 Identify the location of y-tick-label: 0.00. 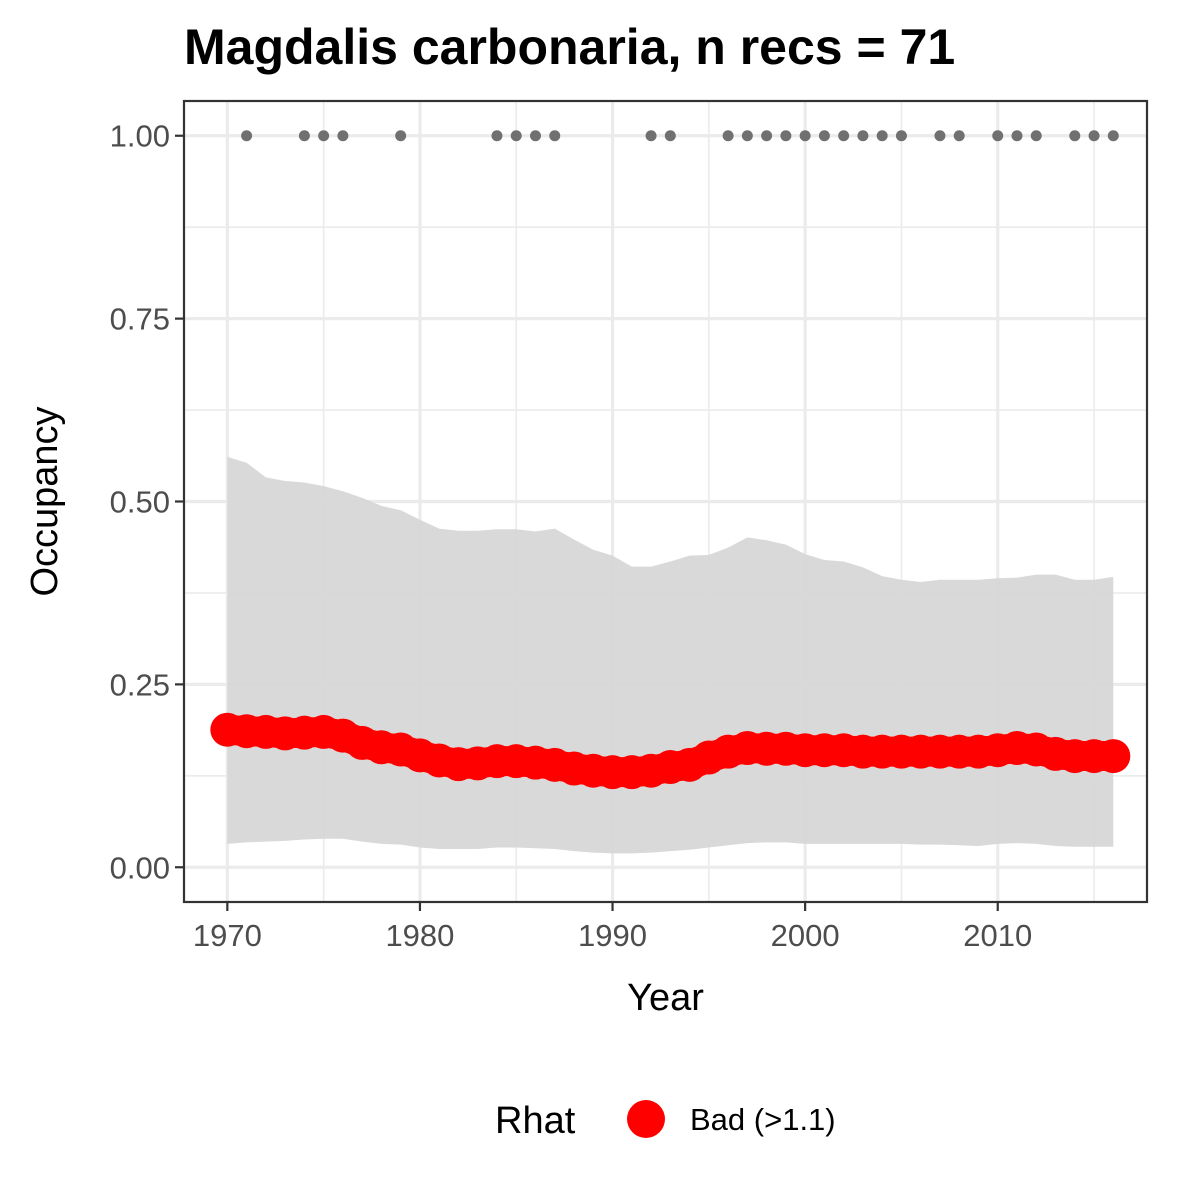
(140, 867).